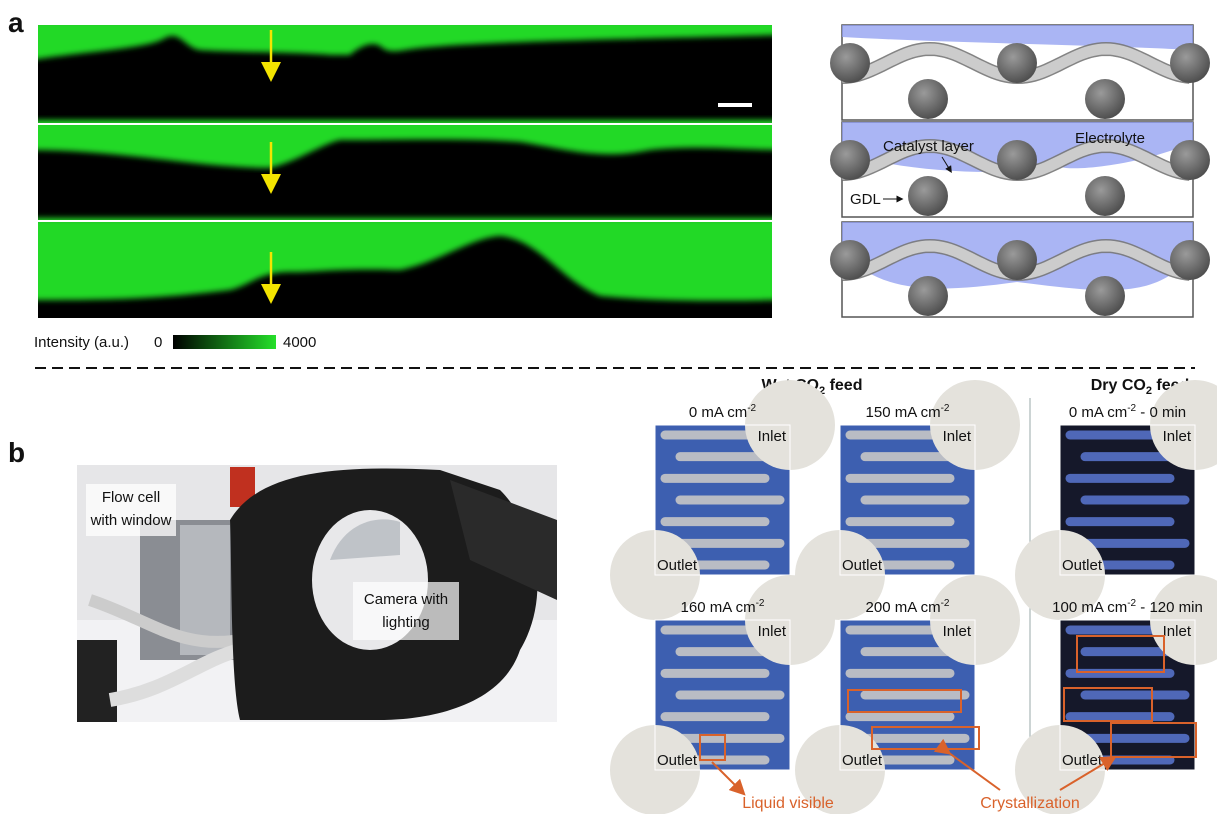 Image resolution: width=1217 pixels, height=814 pixels. I want to click on text: feed, so click(843, 385).